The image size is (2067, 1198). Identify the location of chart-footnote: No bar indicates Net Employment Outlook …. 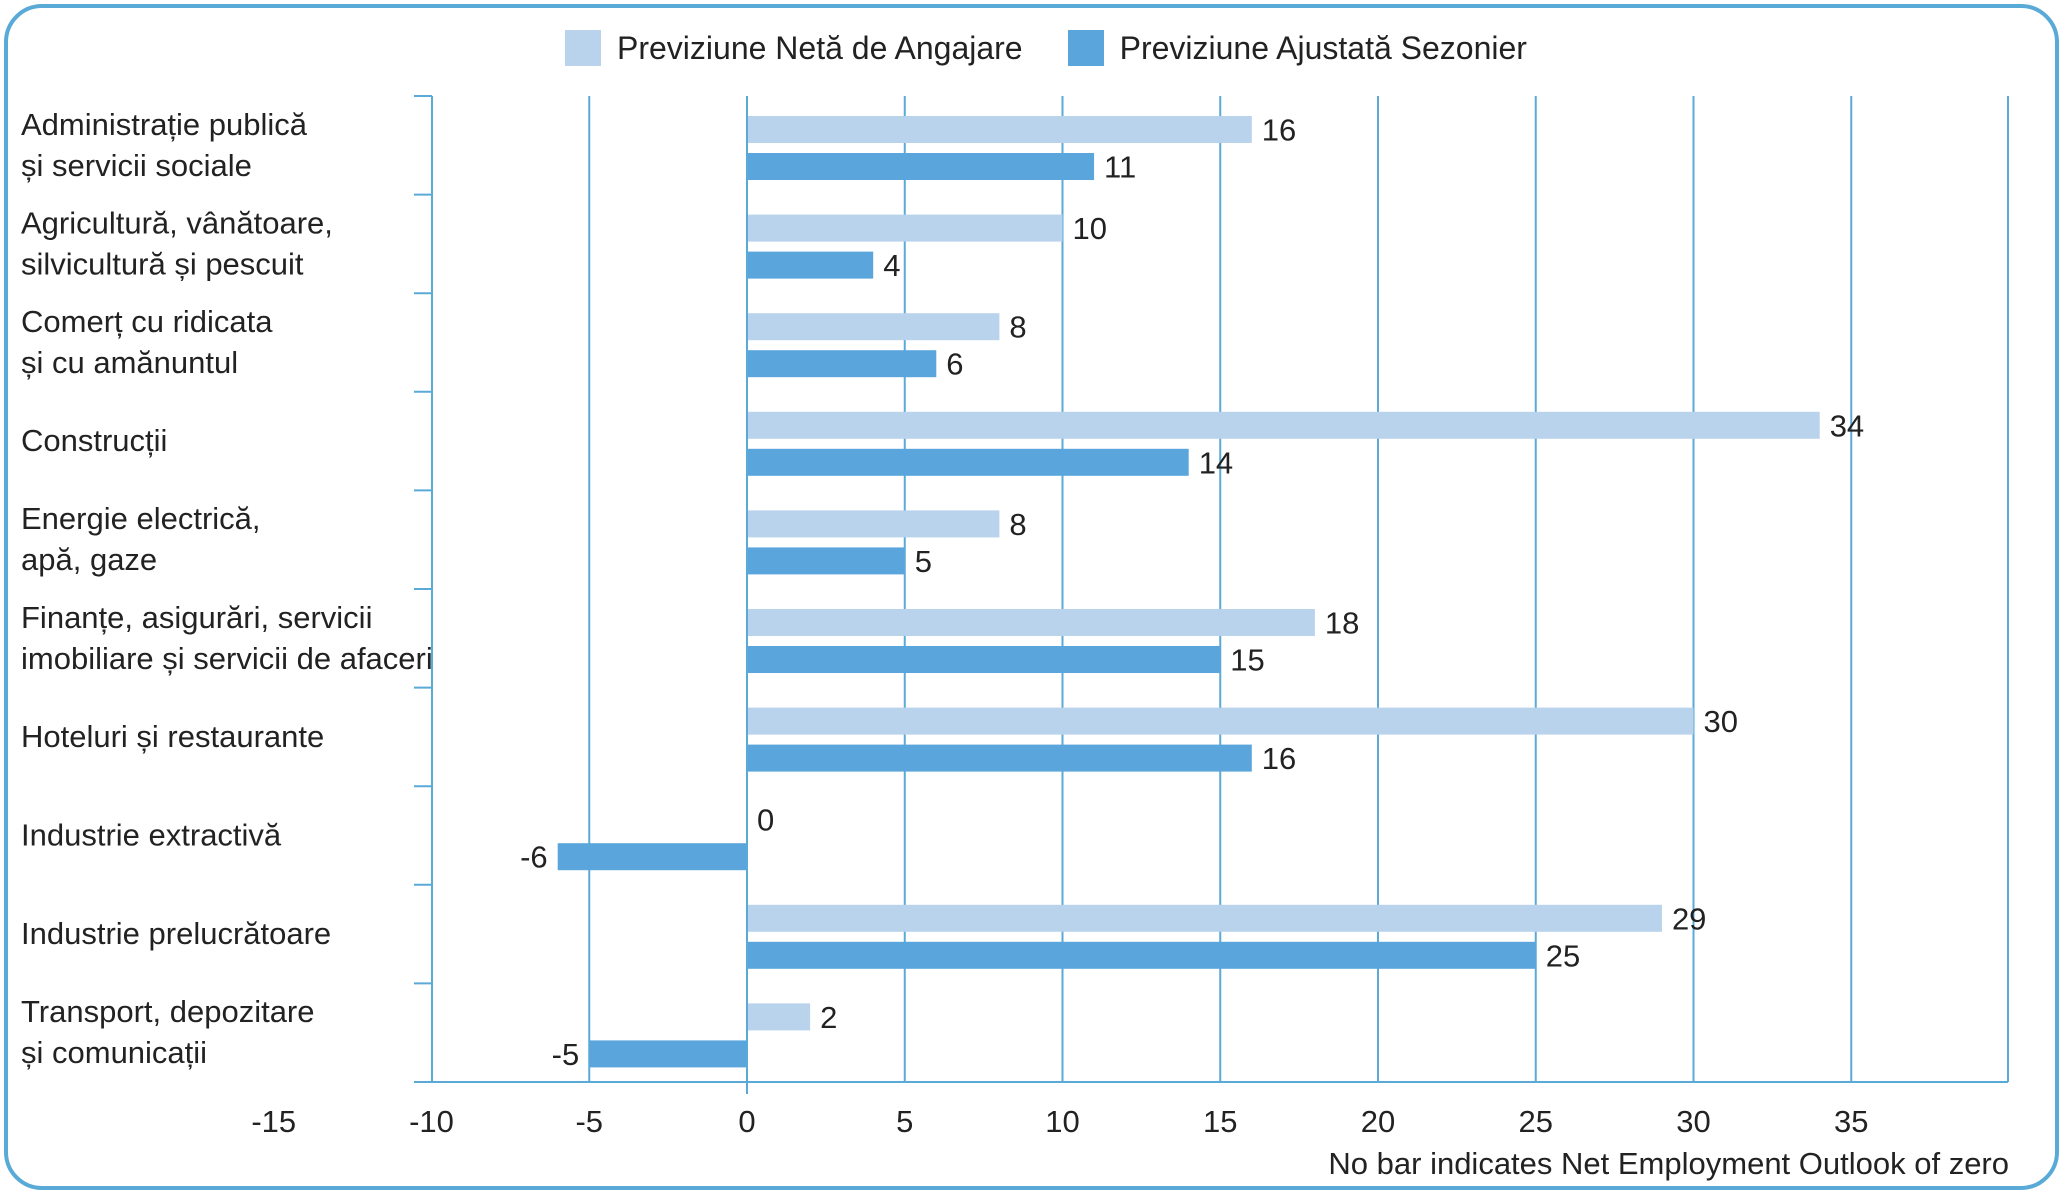
(1668, 1163).